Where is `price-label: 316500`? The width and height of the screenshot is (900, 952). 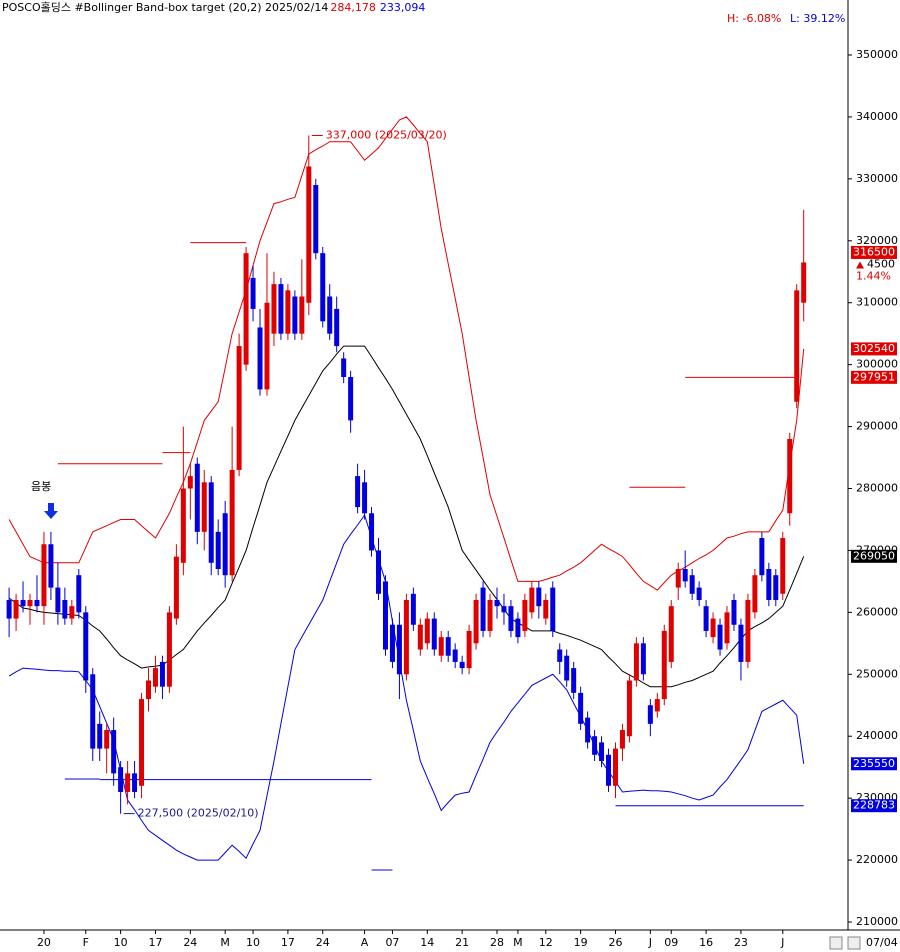 price-label: 316500 is located at coordinates (874, 251).